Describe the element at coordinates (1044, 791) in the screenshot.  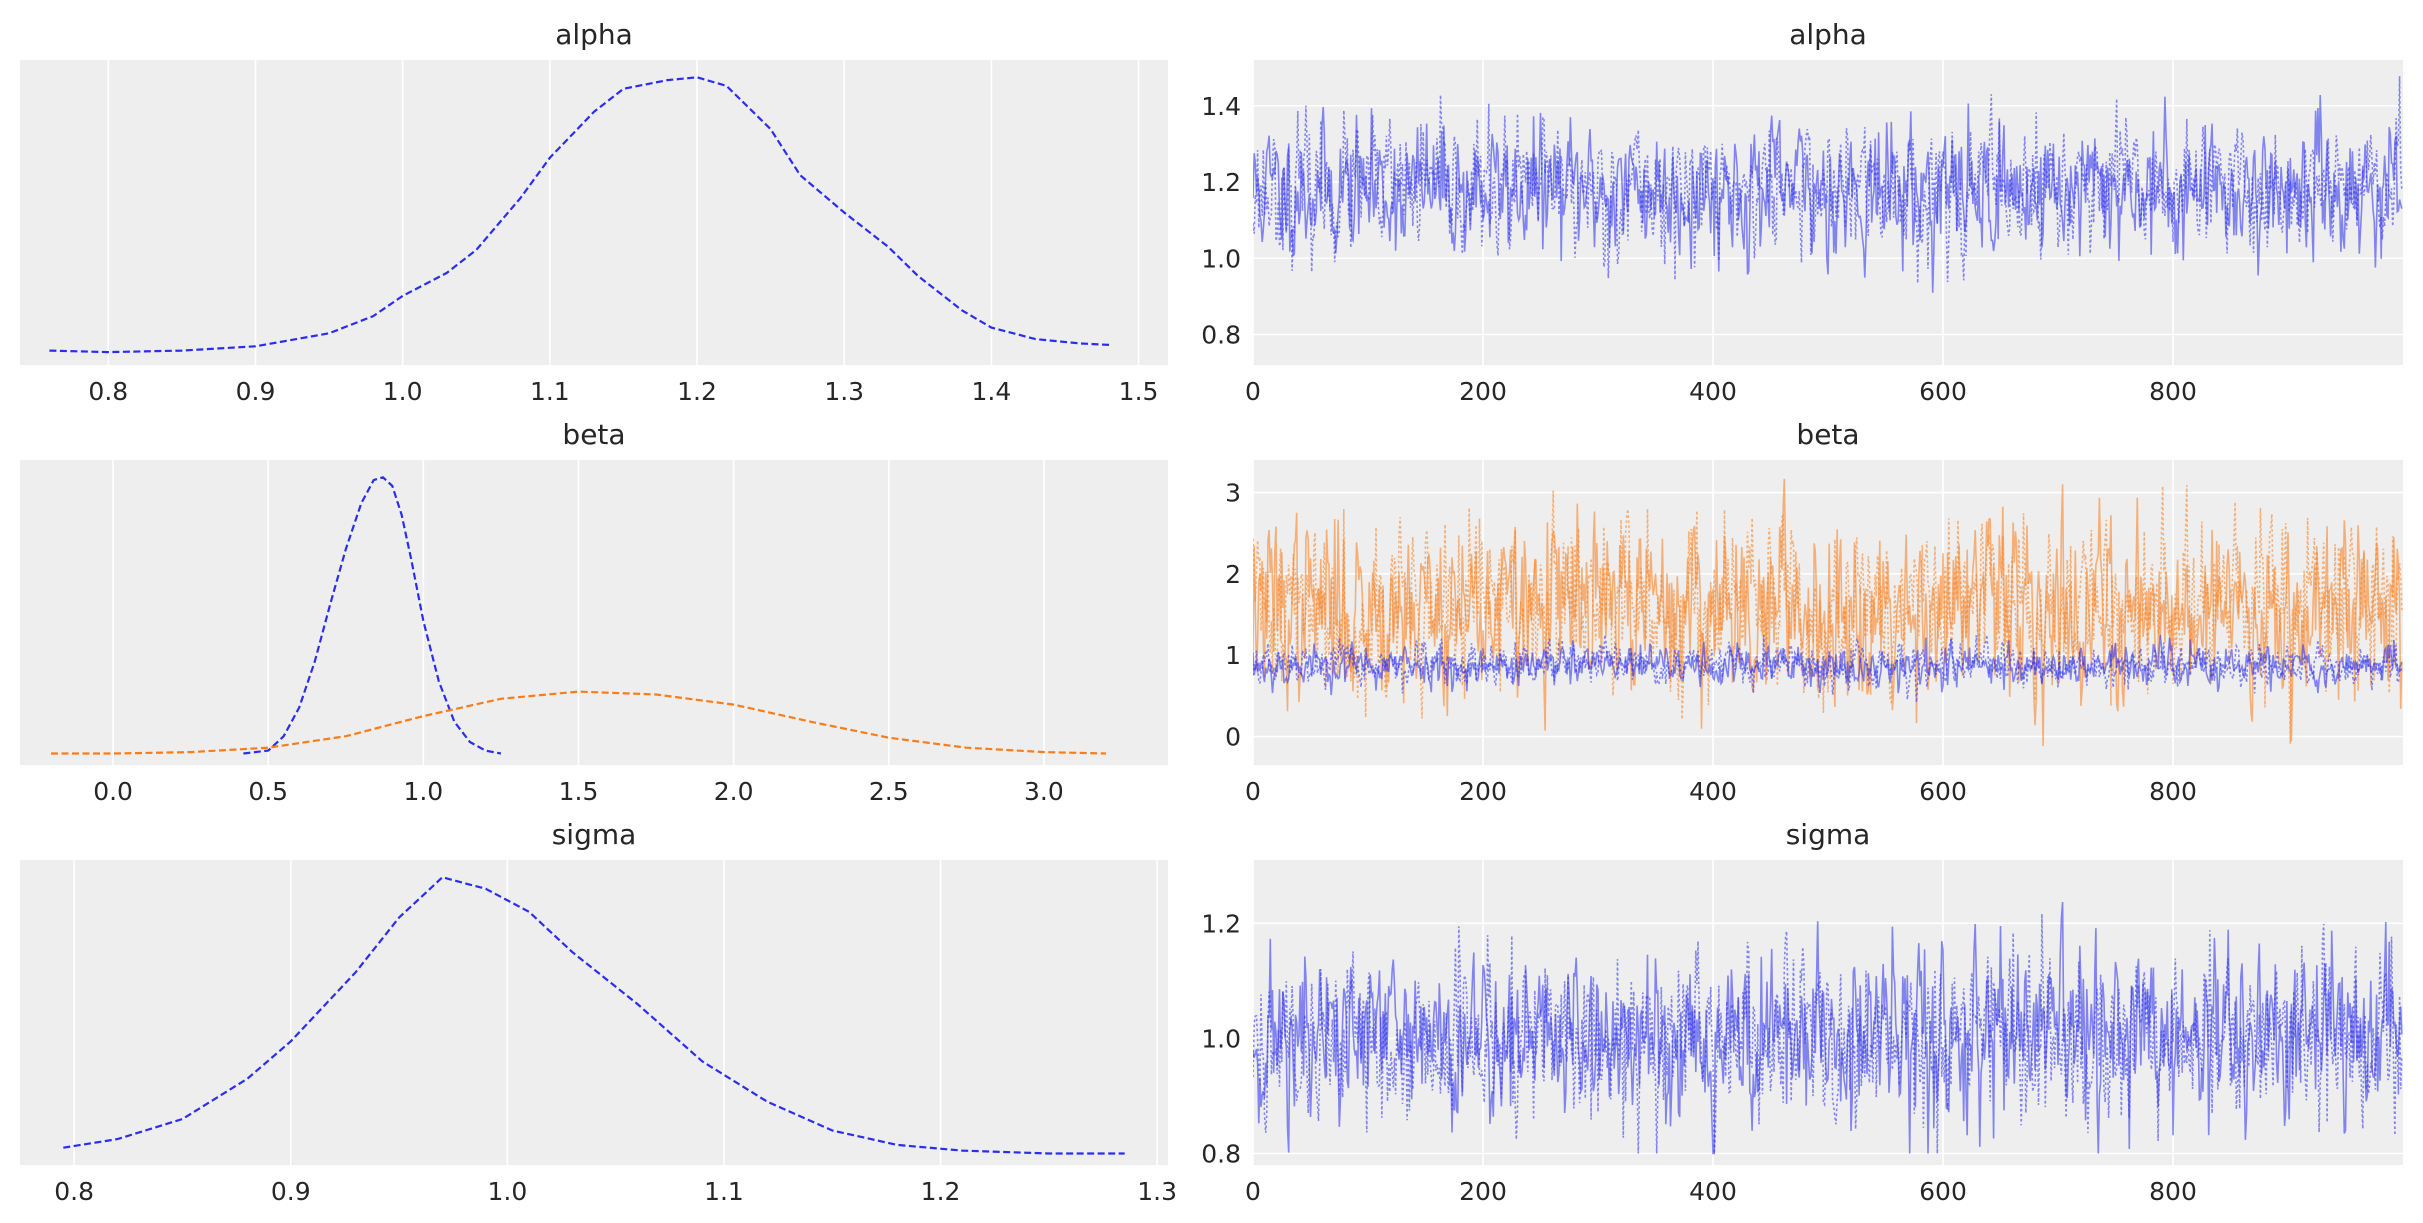
I see `x-tick-label: 3.0` at that location.